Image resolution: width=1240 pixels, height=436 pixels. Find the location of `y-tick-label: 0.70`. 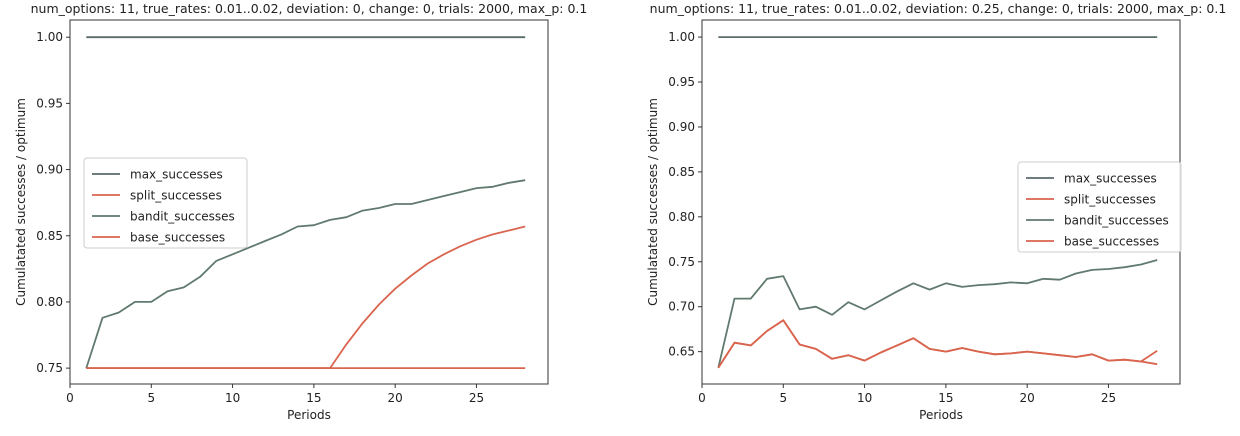

y-tick-label: 0.70 is located at coordinates (681, 307).